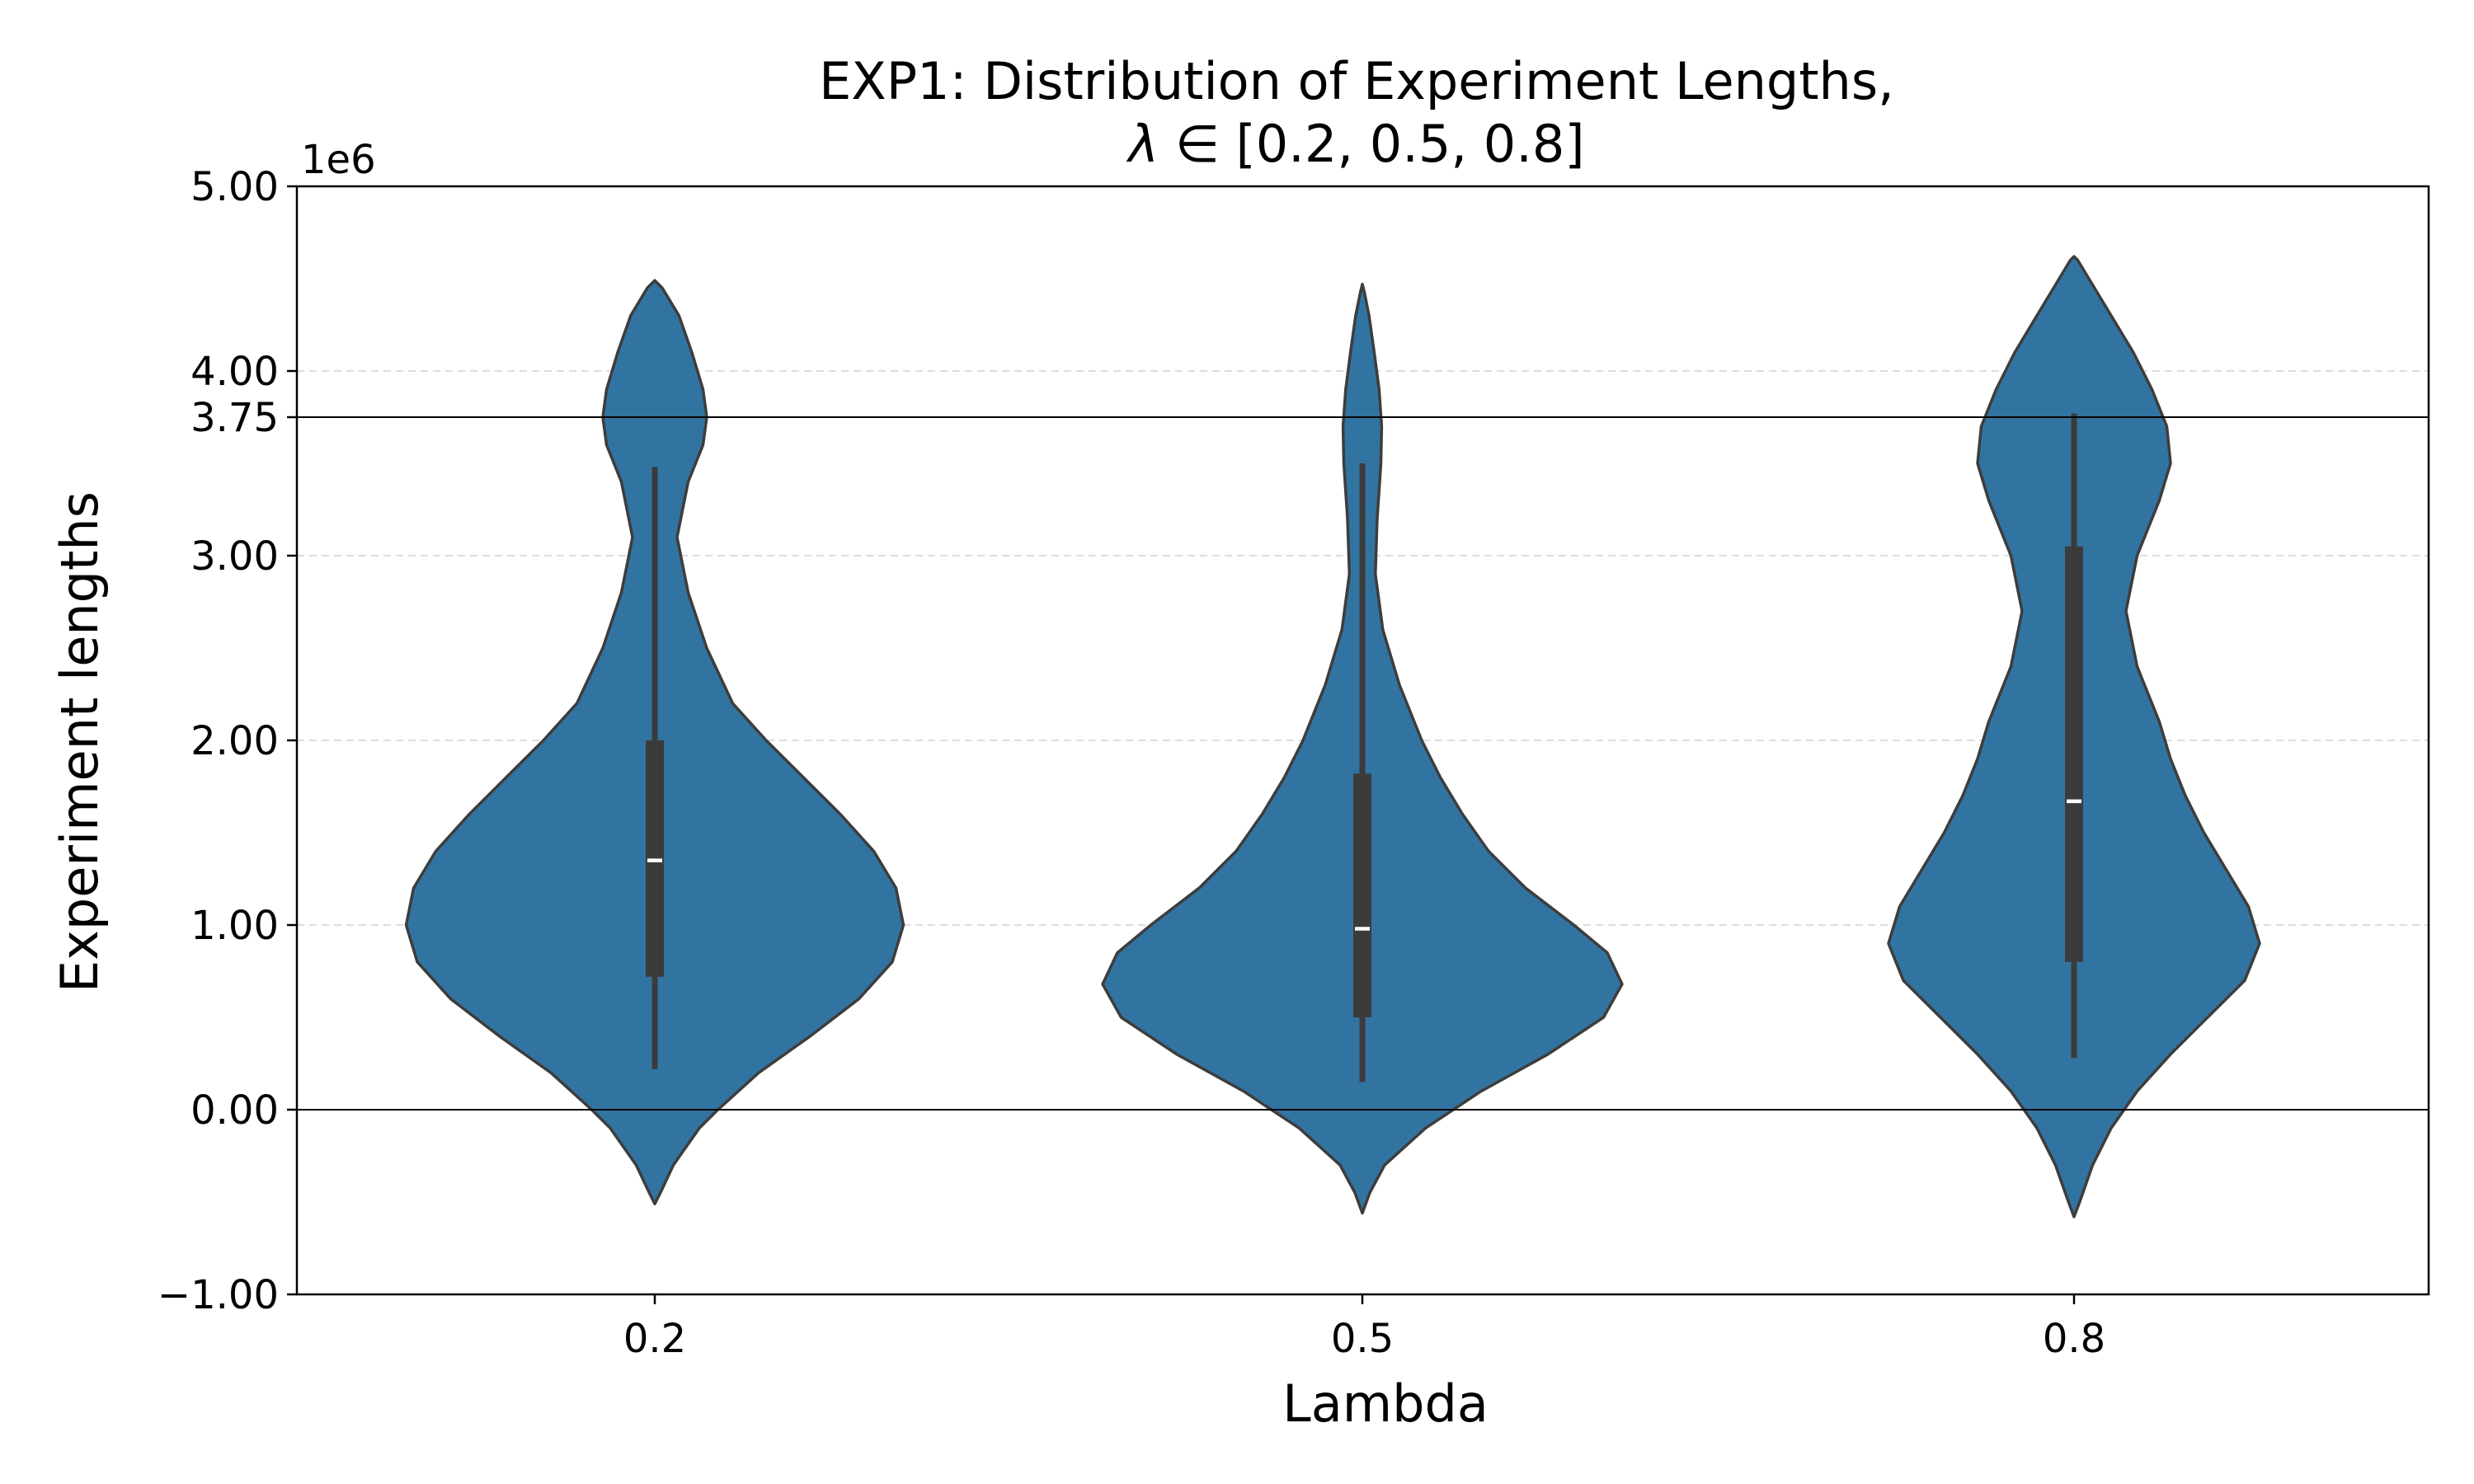  Describe the element at coordinates (234, 556) in the screenshot. I see `y-tick-label: 3.00` at that location.